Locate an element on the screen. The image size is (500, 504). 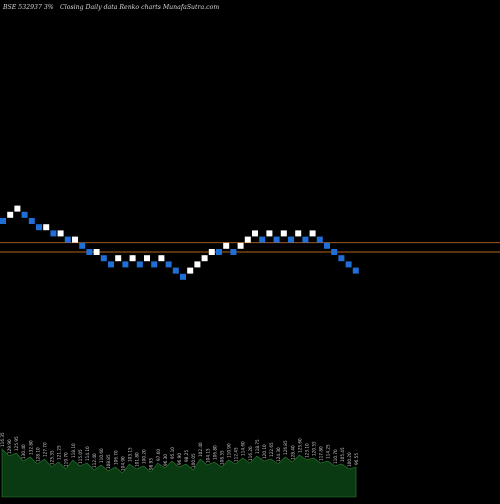
volume-label-18: 103.15 is located at coordinates (129, 454).